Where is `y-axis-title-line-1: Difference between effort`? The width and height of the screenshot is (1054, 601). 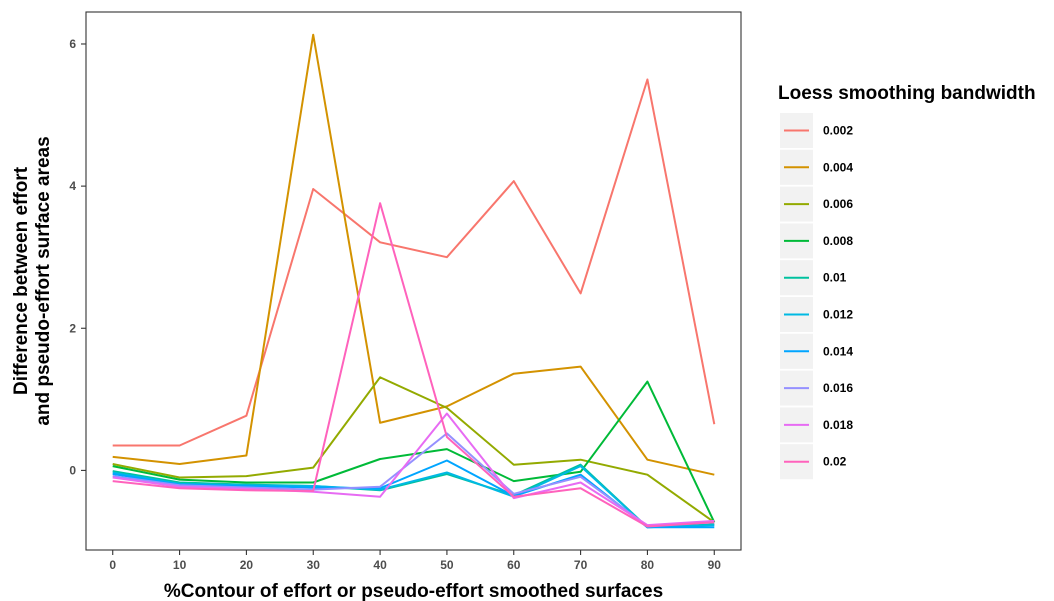 y-axis-title-line-1: Difference between effort is located at coordinates (21, 280).